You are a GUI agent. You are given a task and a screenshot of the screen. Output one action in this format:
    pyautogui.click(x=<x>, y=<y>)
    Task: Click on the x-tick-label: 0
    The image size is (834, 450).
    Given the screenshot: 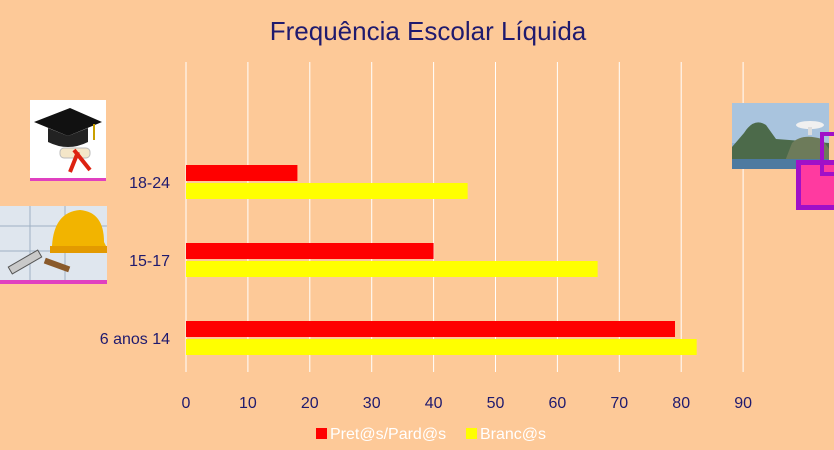 What is the action you would take?
    pyautogui.click(x=186, y=403)
    